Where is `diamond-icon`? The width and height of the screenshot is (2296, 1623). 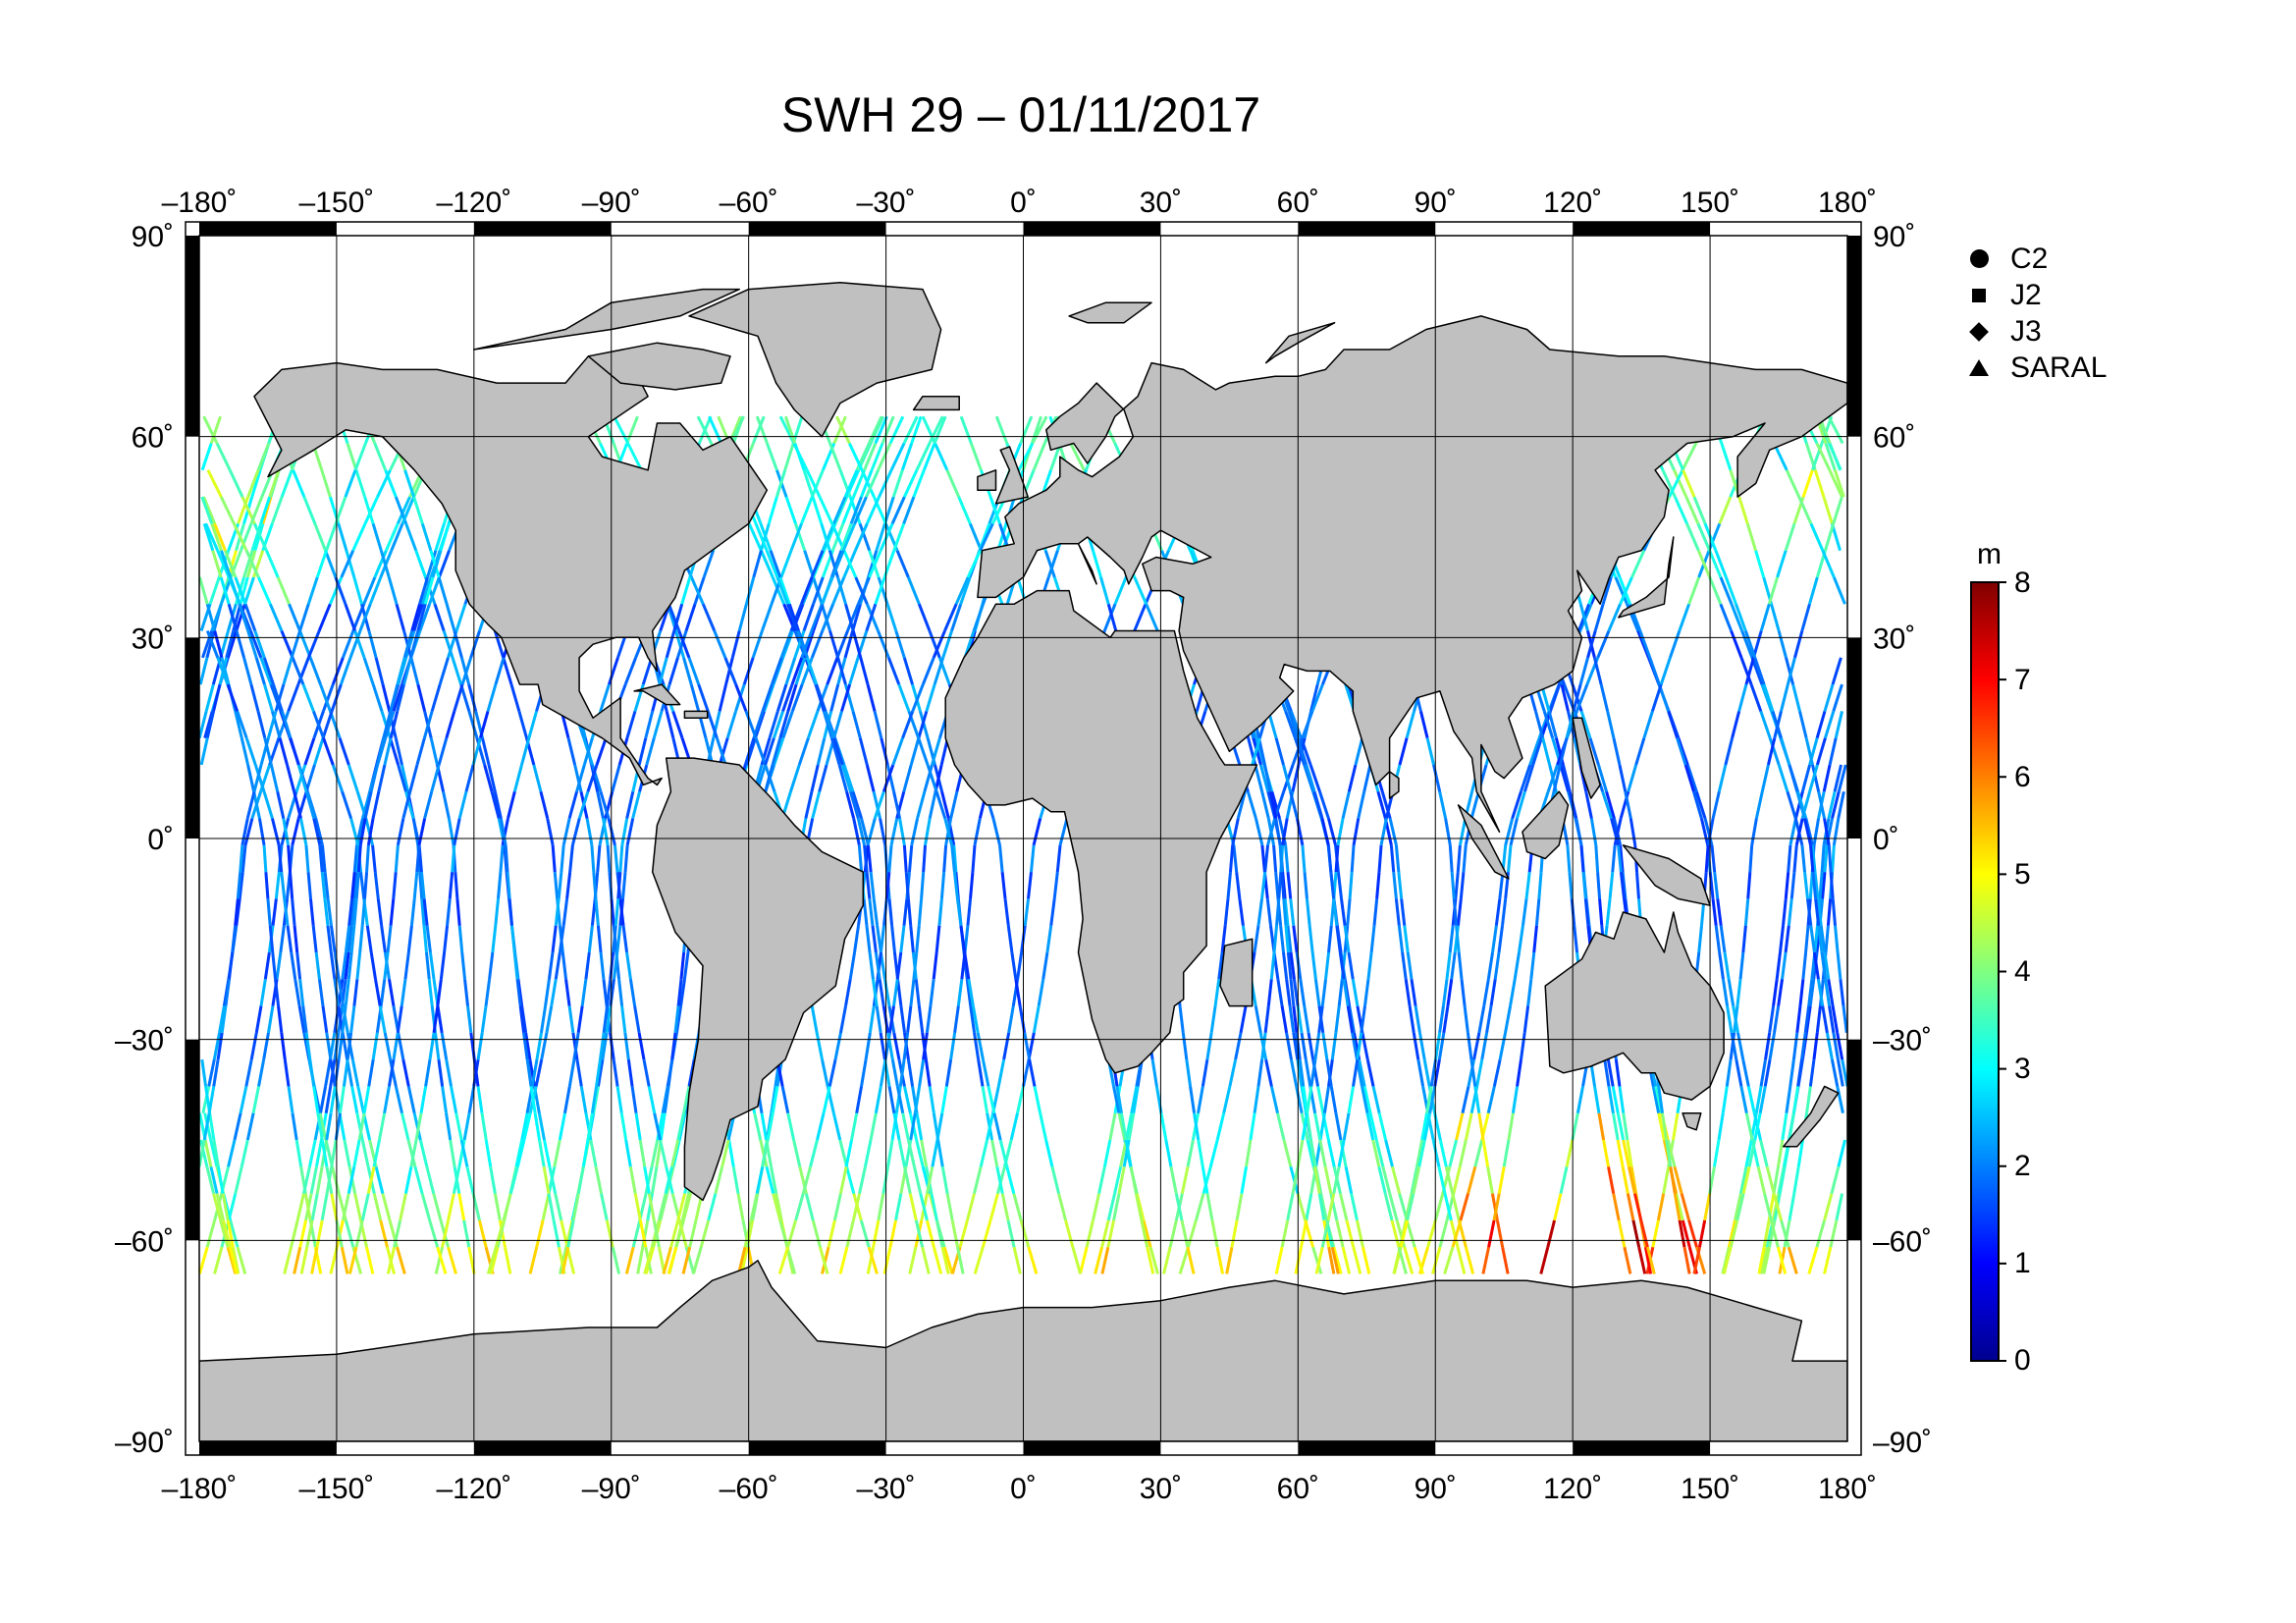
diamond-icon is located at coordinates (1979, 332).